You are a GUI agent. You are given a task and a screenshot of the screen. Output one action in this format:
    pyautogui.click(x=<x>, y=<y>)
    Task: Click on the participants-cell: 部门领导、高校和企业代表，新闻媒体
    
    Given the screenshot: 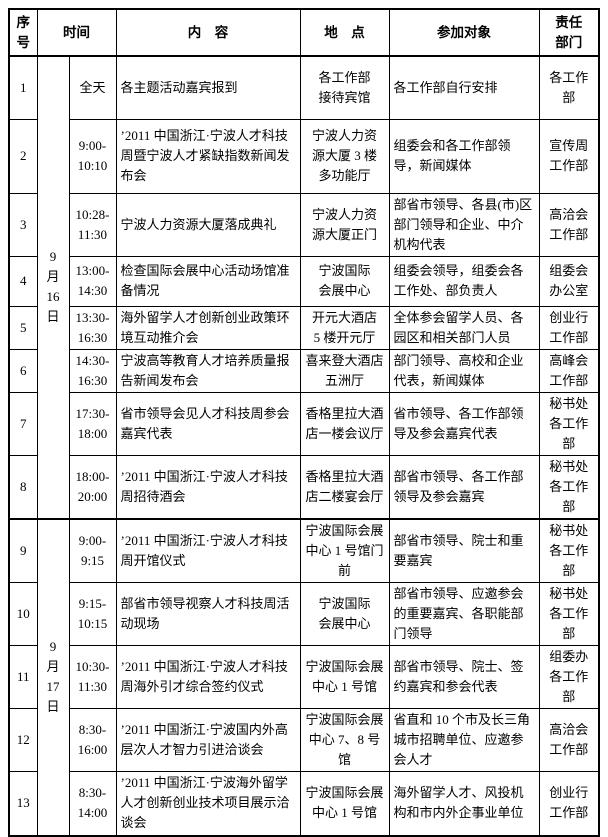 What is the action you would take?
    pyautogui.click(x=464, y=370)
    